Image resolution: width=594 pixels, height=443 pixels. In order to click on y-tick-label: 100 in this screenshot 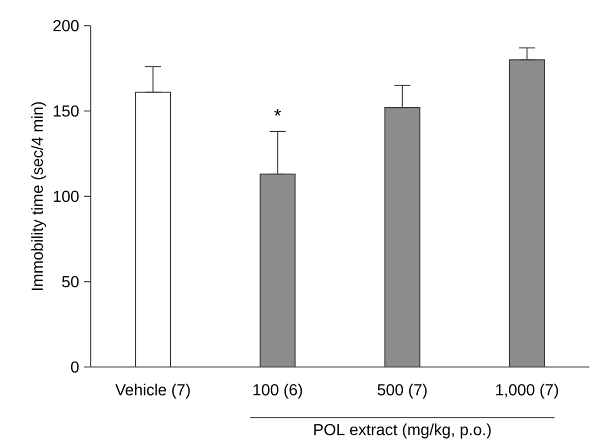, I will do `click(66, 196)`.